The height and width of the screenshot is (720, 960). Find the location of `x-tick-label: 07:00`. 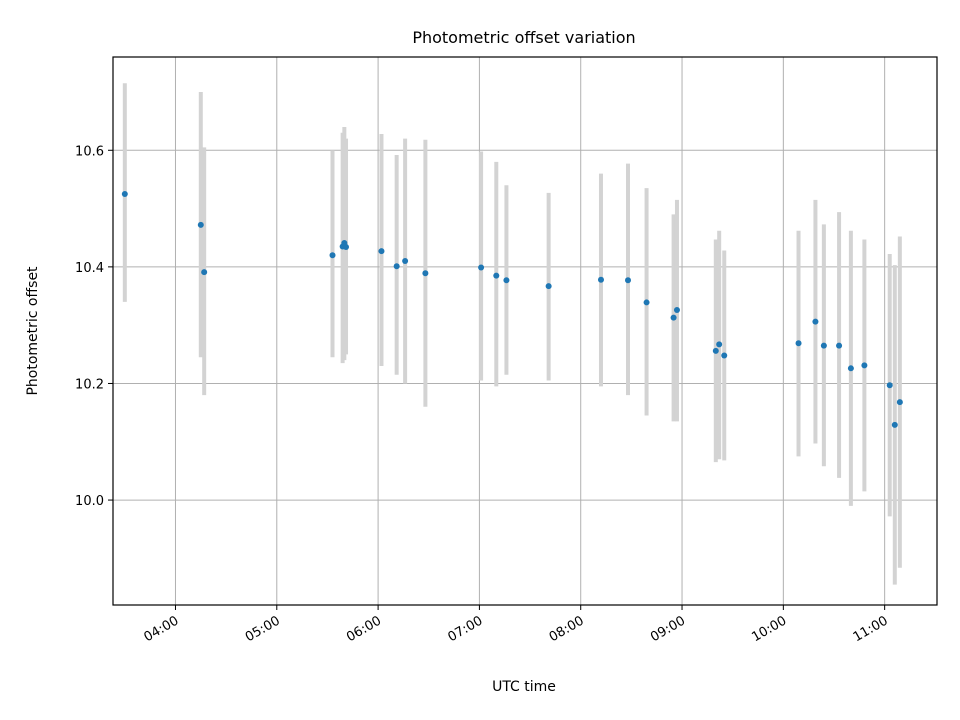

x-tick-label: 07:00 is located at coordinates (465, 629).